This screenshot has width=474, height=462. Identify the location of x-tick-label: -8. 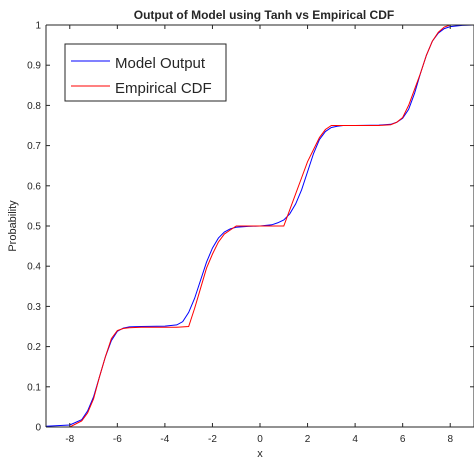
(69, 439).